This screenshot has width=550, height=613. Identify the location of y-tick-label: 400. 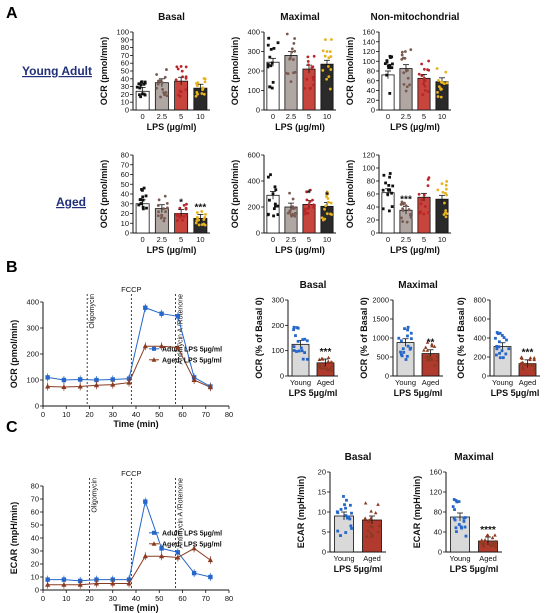
(253, 32).